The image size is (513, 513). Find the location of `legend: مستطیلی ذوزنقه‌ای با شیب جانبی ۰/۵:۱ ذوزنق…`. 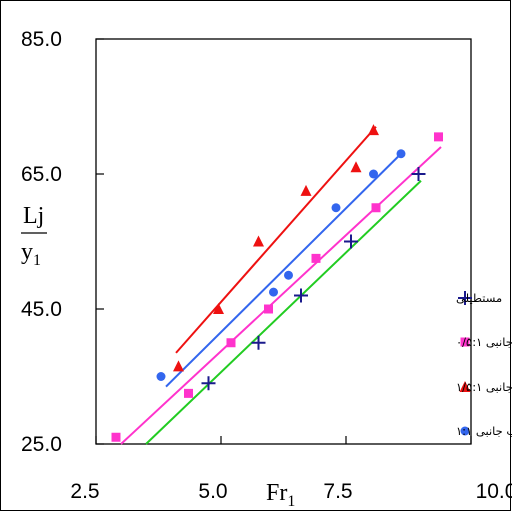

legend: مستطیلی ذوزنقه‌ای با شیب جانبی ۰/۵:۱ ذوزنق… is located at coordinates (484, 365).